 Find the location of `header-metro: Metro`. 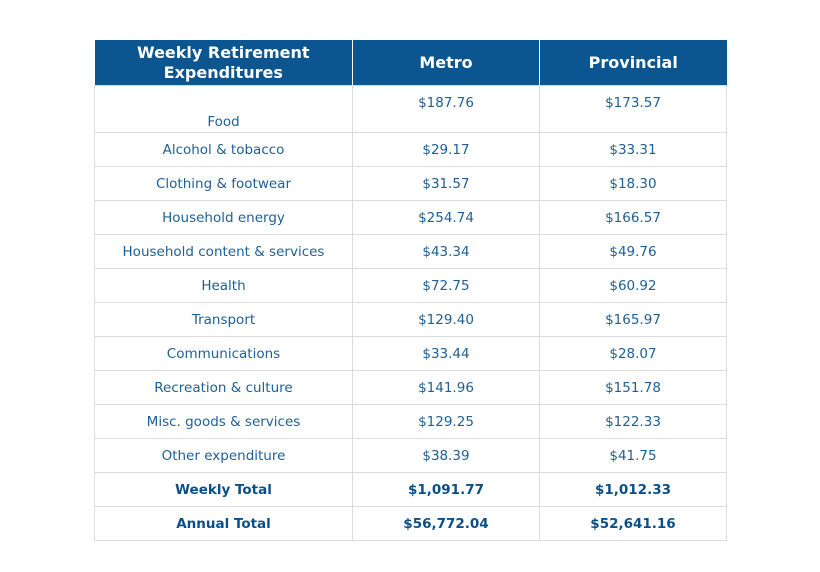

header-metro: Metro is located at coordinates (446, 63).